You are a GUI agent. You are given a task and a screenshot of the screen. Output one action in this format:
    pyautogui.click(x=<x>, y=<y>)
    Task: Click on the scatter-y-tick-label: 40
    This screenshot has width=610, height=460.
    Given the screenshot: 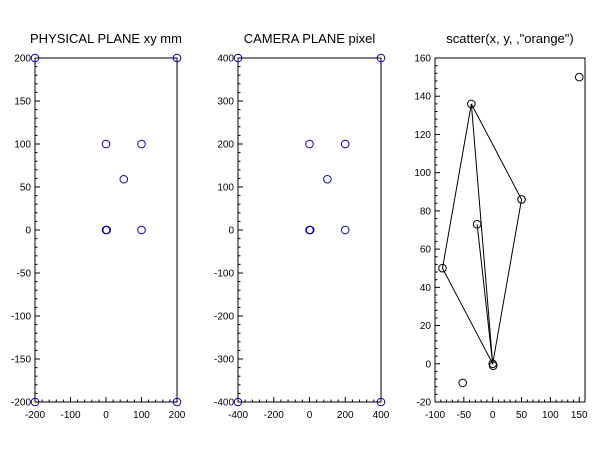 What is the action you would take?
    pyautogui.click(x=426, y=288)
    